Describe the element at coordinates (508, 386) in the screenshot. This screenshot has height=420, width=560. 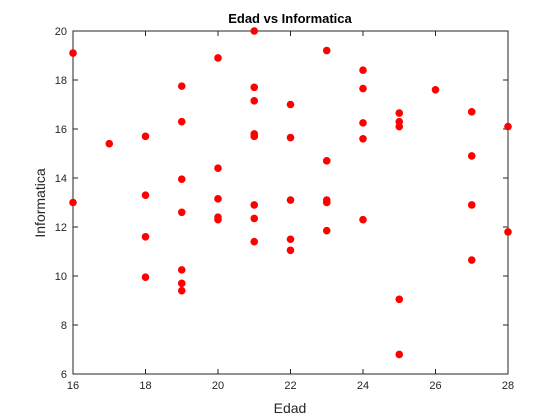
I see `x-tick-label: 28` at that location.